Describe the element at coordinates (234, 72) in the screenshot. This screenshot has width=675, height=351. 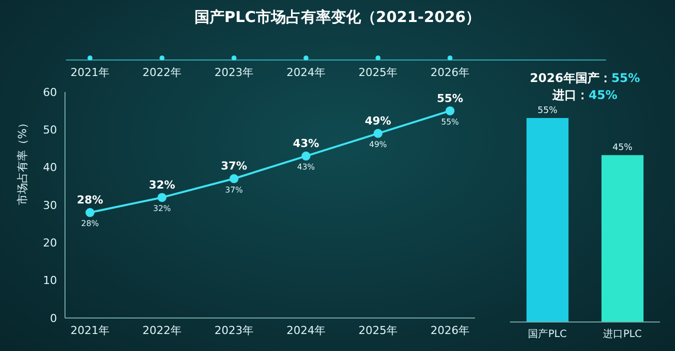
I see `category-label: 2023年` at that location.